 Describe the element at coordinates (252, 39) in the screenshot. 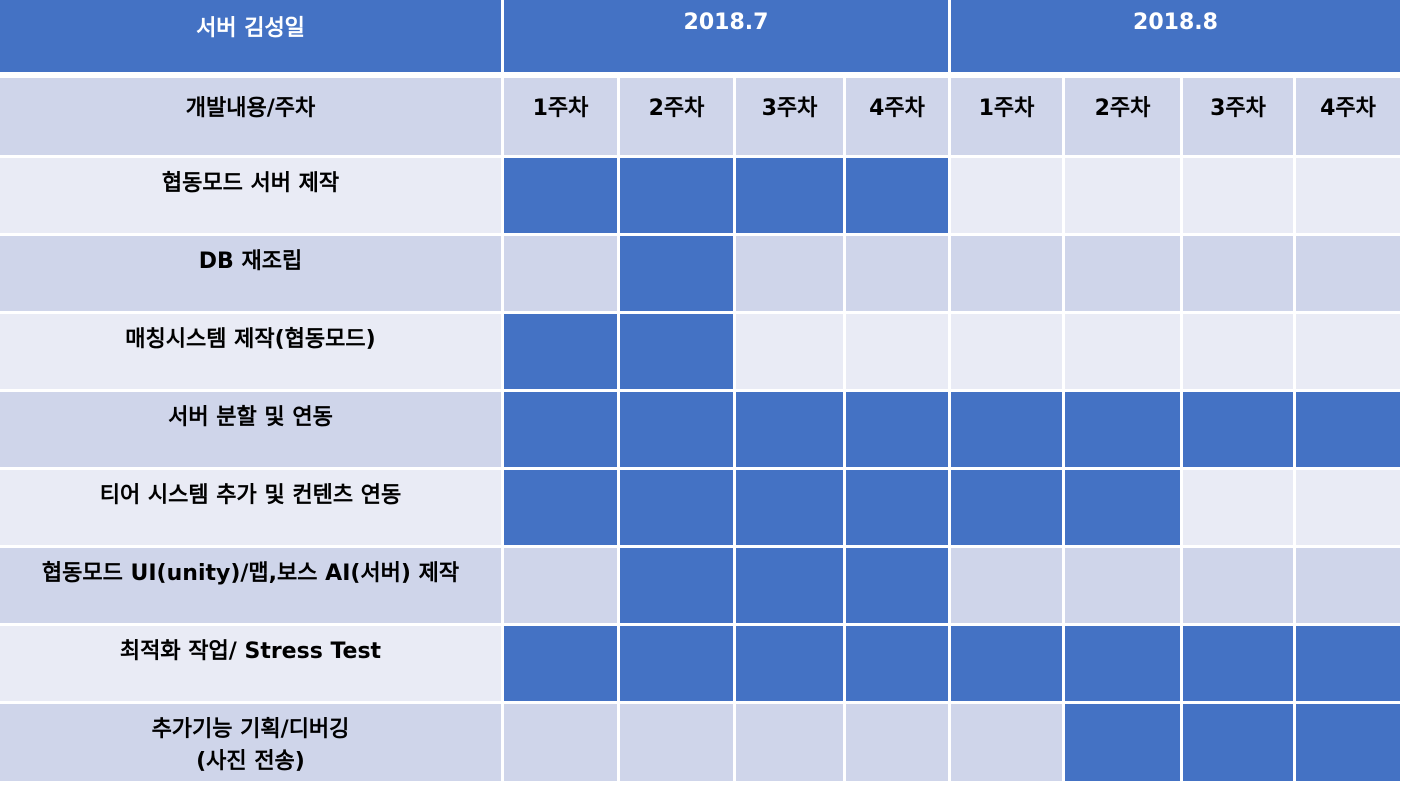

I see `table-title: 서버 김성일` at that location.